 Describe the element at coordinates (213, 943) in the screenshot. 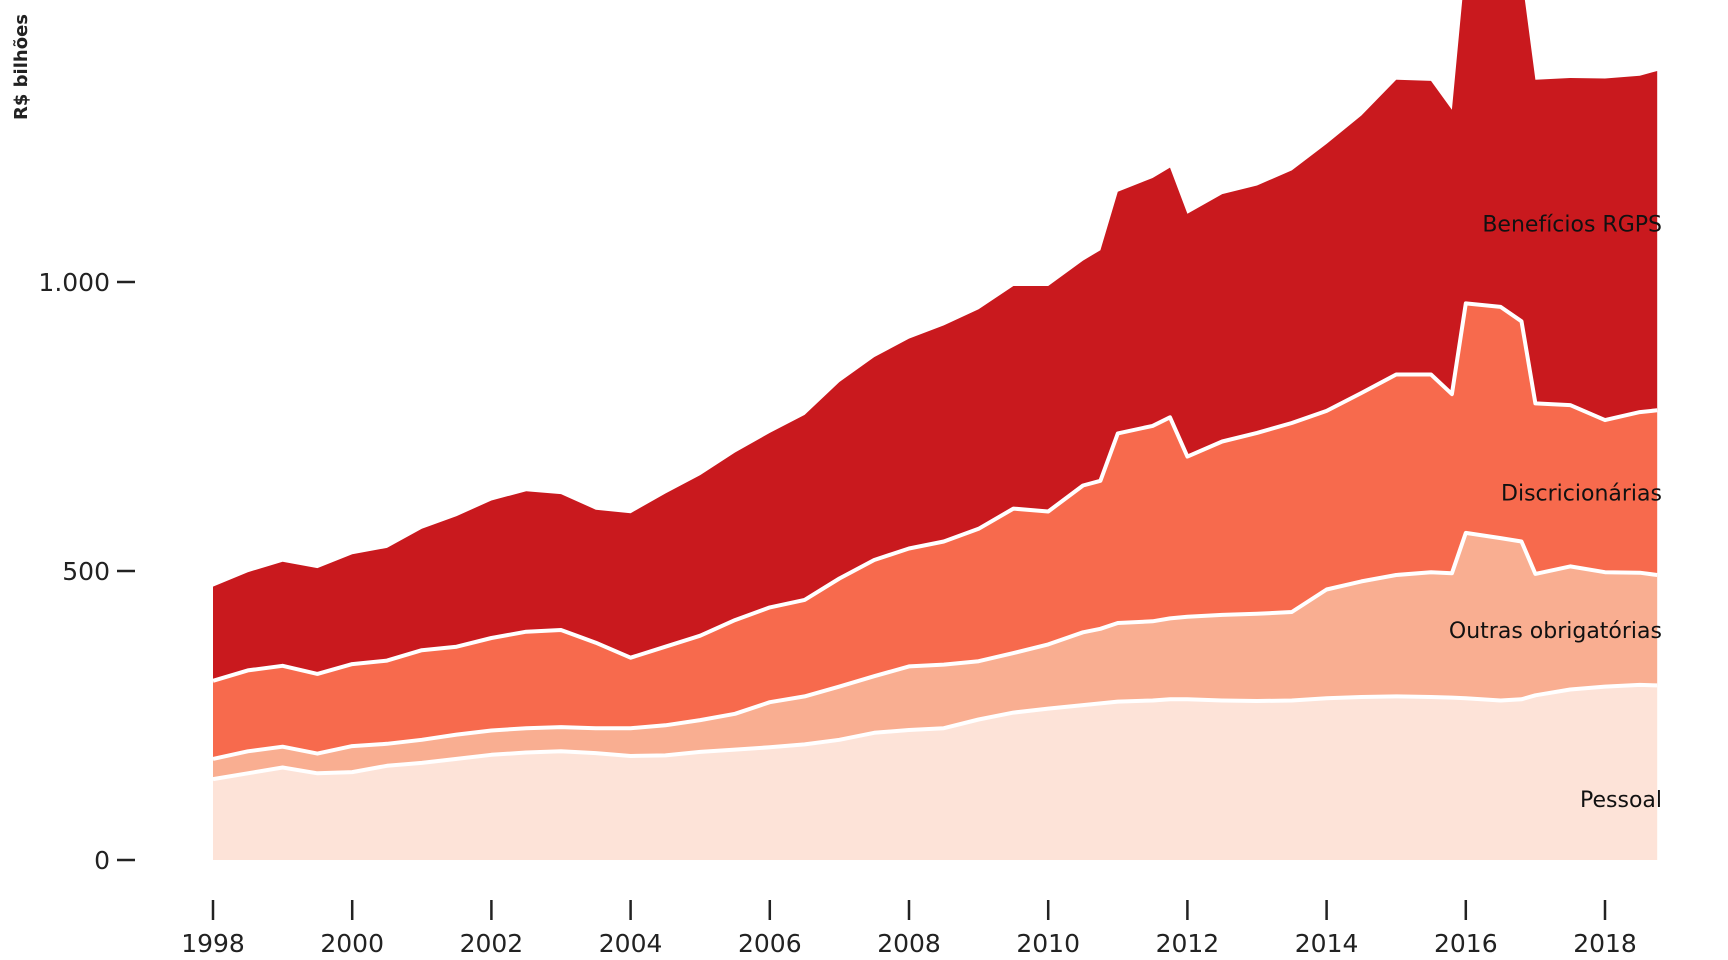

I see `x-tick-label: 1998` at that location.